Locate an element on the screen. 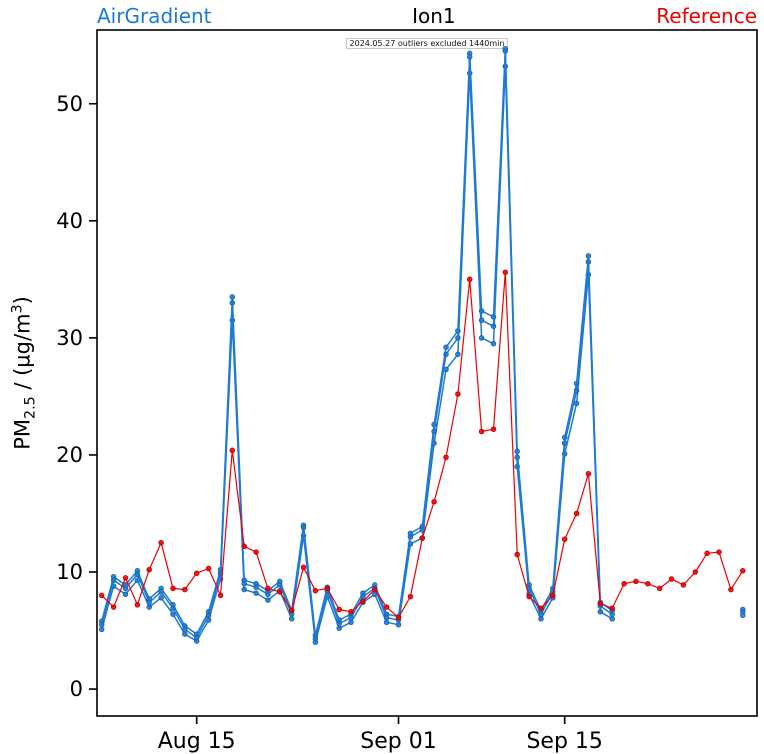 The height and width of the screenshot is (754, 764). chart-subtitle-row: 2024.05.27 outliers excluded 1440min is located at coordinates (427, 40).